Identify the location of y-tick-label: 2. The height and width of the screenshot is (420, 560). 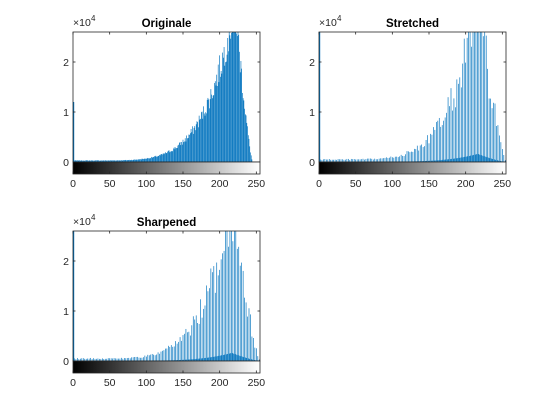
(66, 262).